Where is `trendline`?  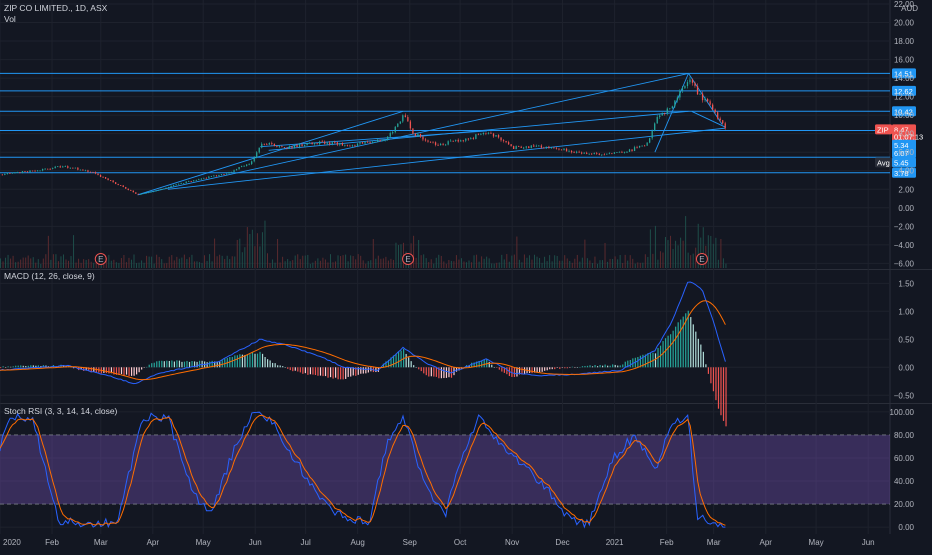 trendline is located at coordinates (446, 158).